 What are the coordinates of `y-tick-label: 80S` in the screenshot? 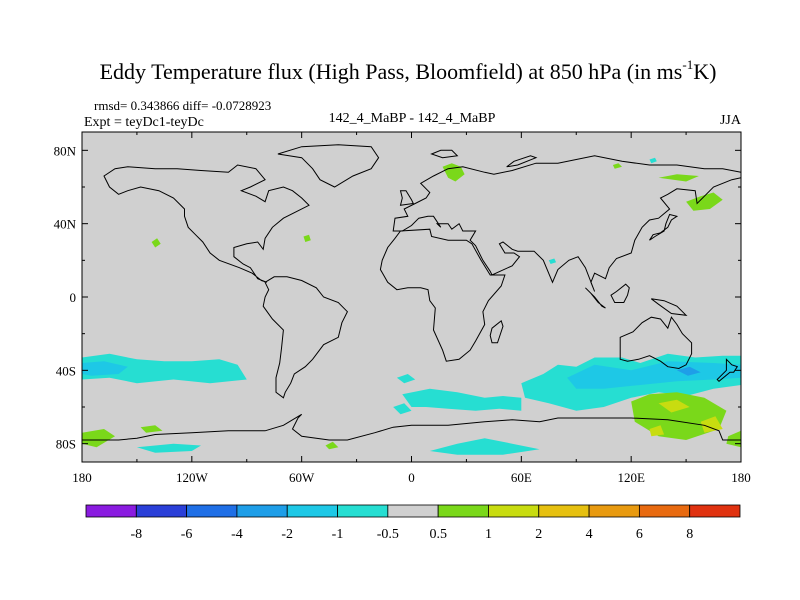 It's located at (66, 444).